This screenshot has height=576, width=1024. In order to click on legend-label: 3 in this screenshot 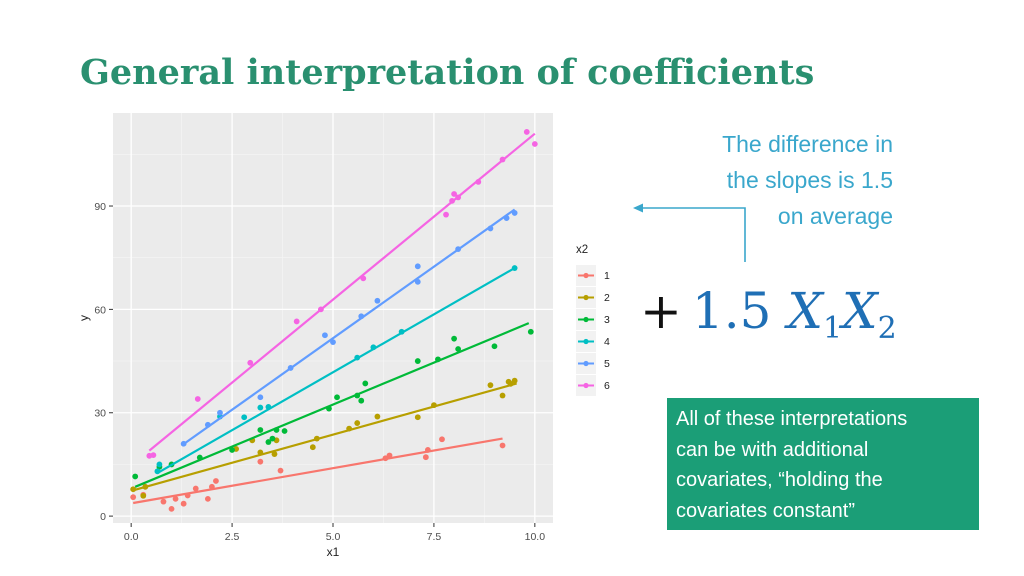, I will do `click(607, 320)`.